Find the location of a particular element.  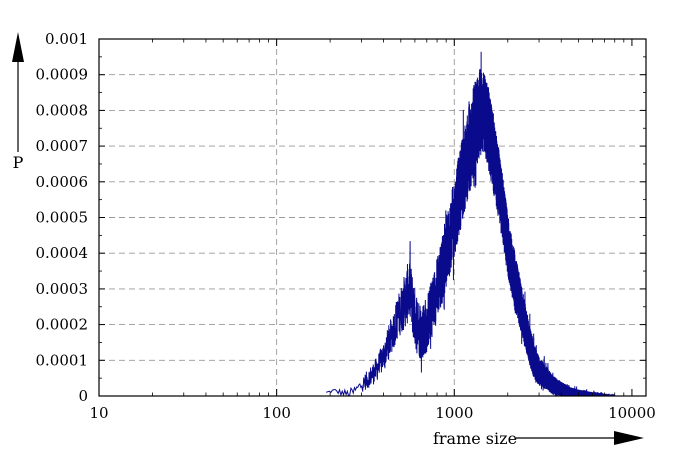

x-tick-label: 1000 is located at coordinates (454, 413).